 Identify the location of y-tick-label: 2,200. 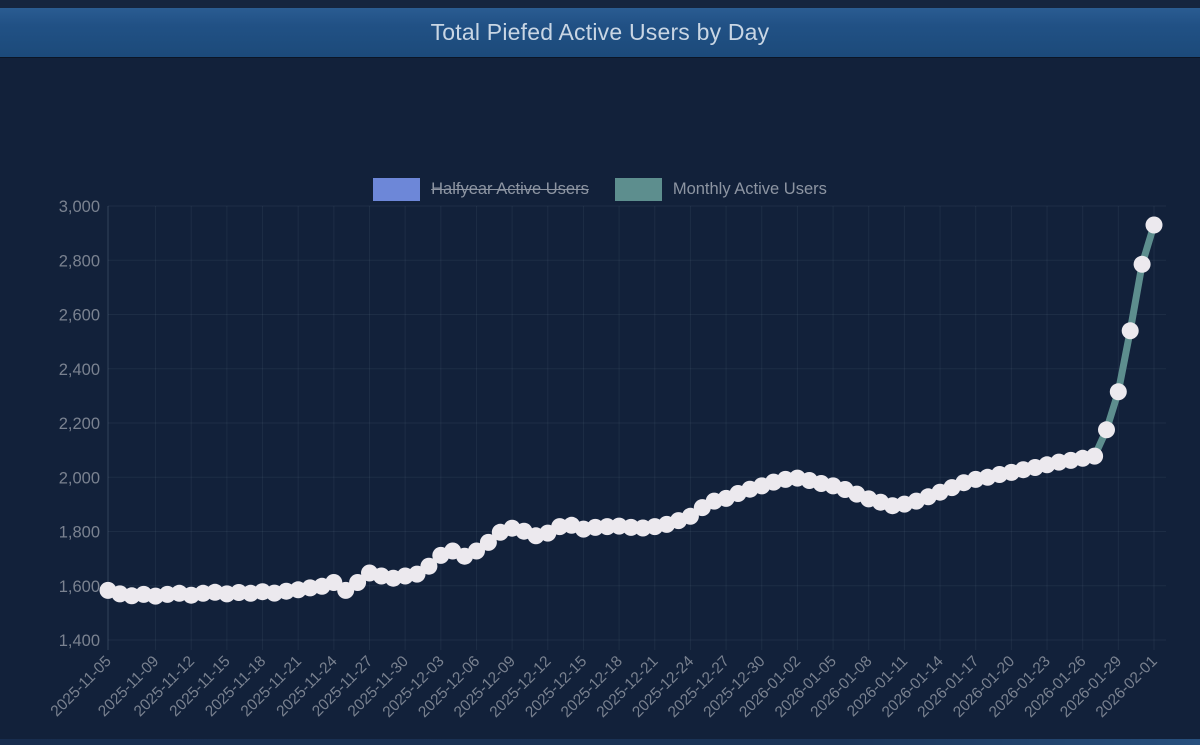
(79, 424).